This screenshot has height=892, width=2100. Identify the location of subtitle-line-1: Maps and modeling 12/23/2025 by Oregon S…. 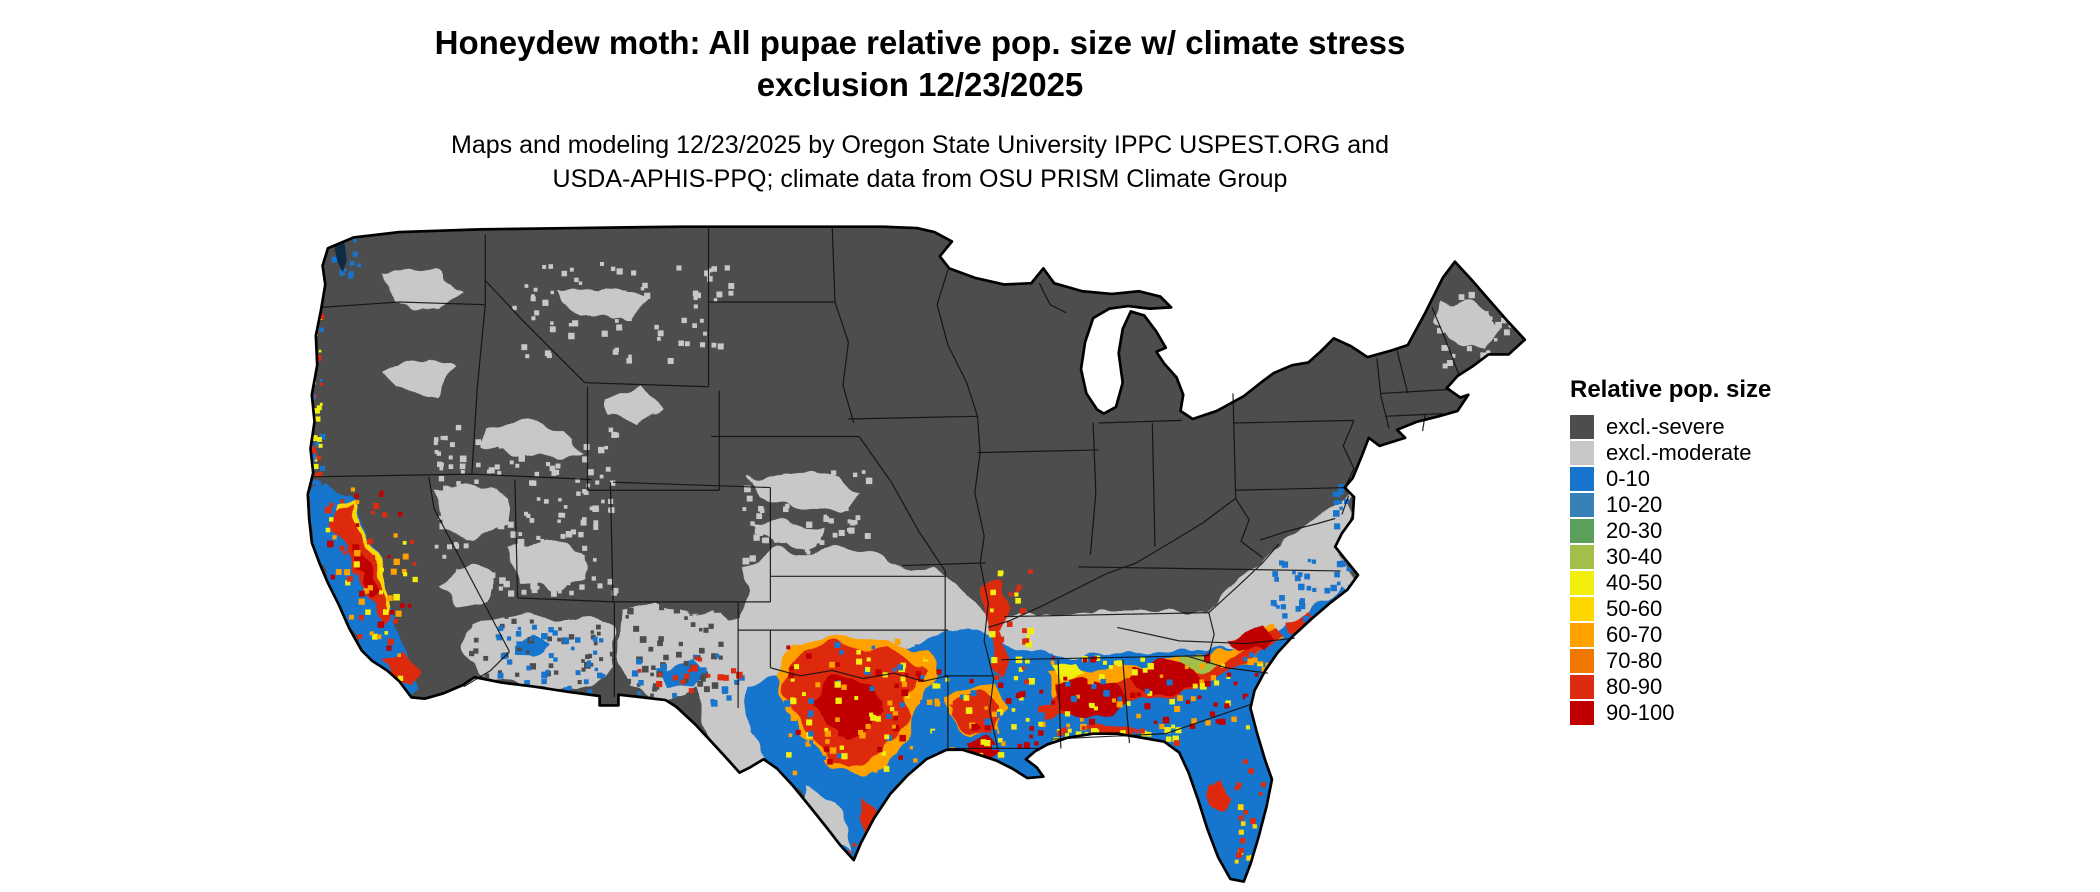
(920, 145).